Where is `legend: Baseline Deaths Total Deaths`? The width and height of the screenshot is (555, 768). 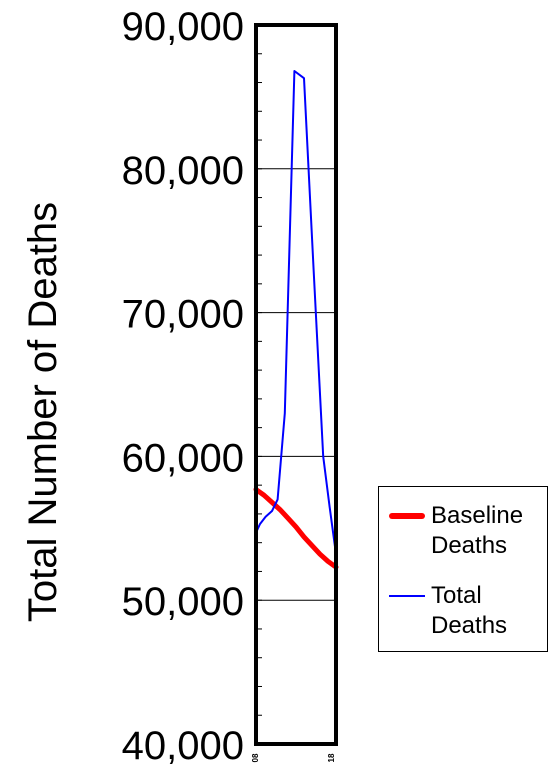
legend: Baseline Deaths Total Deaths is located at coordinates (463, 569).